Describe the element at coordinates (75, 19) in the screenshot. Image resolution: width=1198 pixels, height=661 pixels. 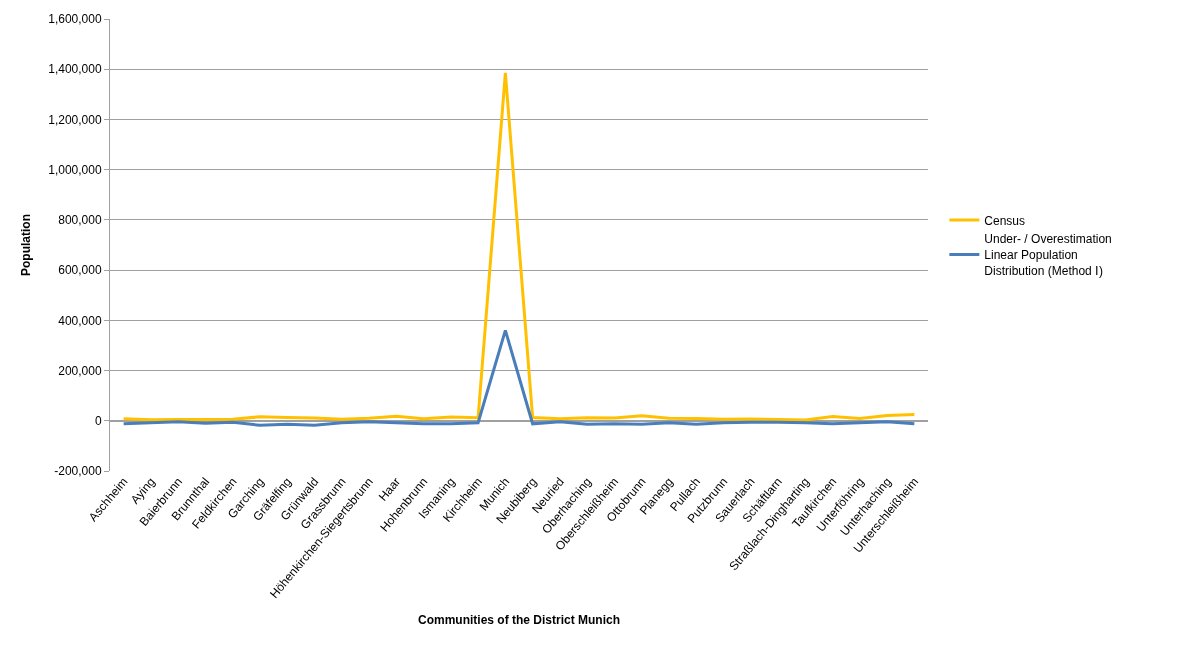
I see `y-tick-label: 1,600,000` at that location.